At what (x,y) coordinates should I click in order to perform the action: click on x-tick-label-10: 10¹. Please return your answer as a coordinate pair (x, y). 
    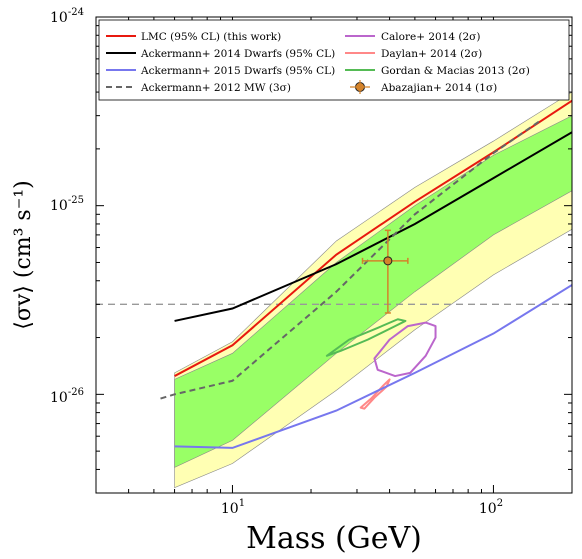
    Looking at the image, I should click on (233, 507).